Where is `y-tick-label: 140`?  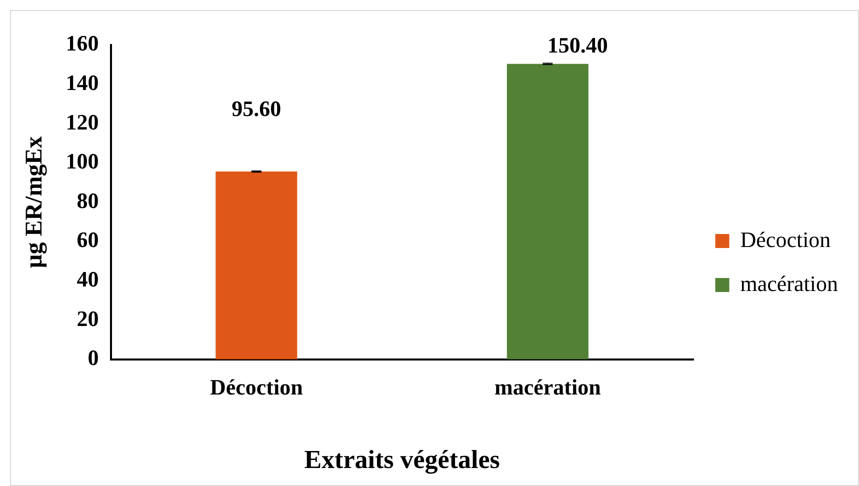 y-tick-label: 140 is located at coordinates (82, 82).